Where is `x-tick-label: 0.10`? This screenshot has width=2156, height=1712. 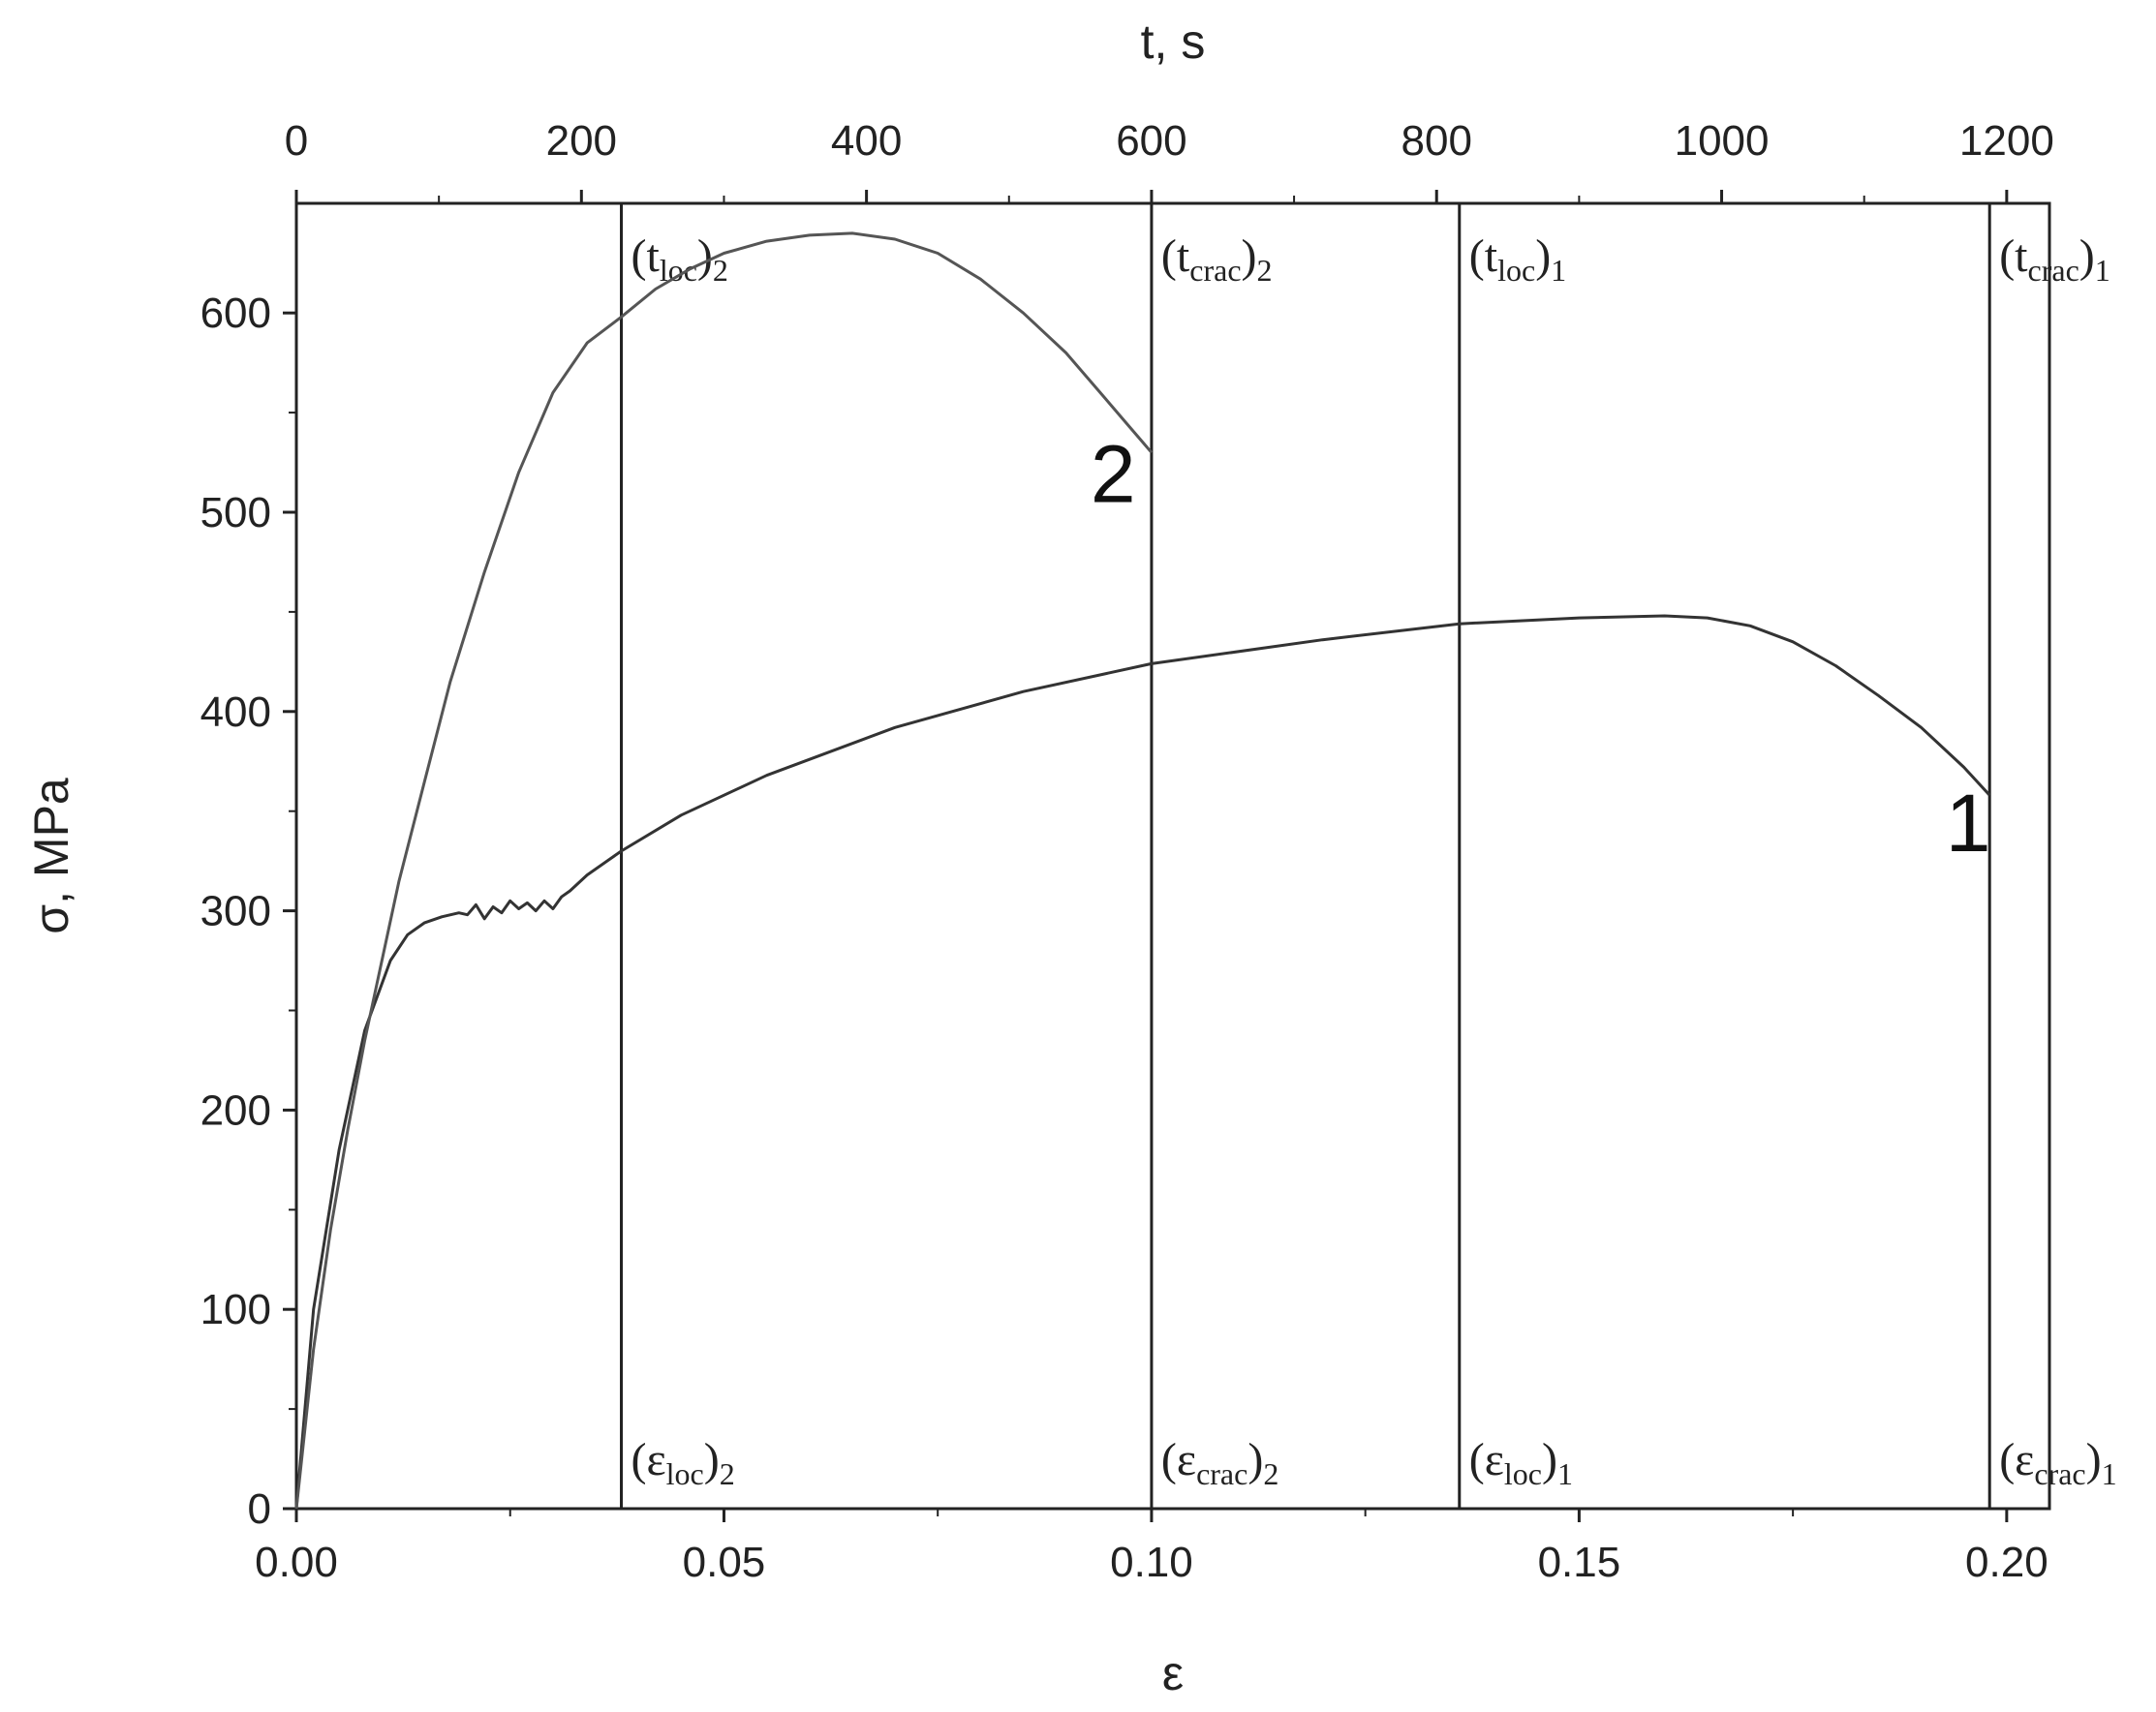 x-tick-label: 0.10 is located at coordinates (1151, 1562).